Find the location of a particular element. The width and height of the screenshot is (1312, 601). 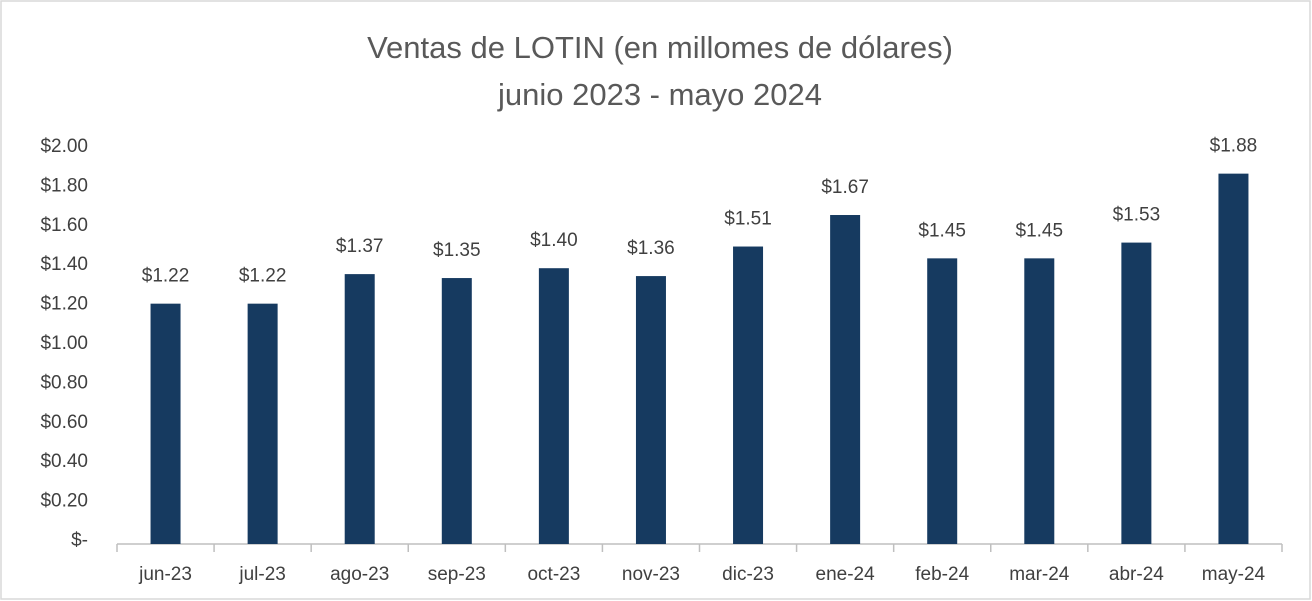

x-tick-label: feb-24 is located at coordinates (942, 574).